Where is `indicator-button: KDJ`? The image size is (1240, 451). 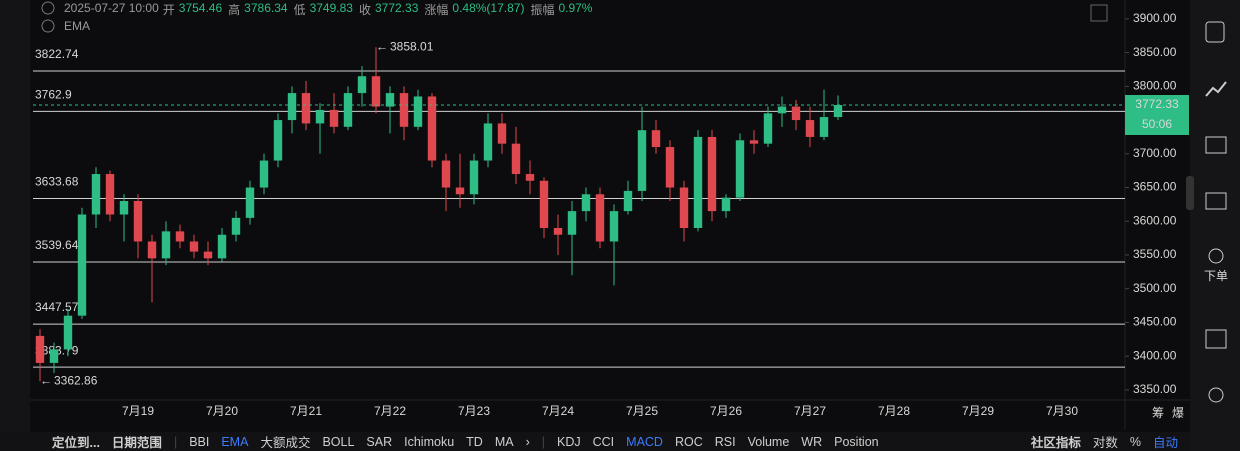 indicator-button: KDJ is located at coordinates (569, 441).